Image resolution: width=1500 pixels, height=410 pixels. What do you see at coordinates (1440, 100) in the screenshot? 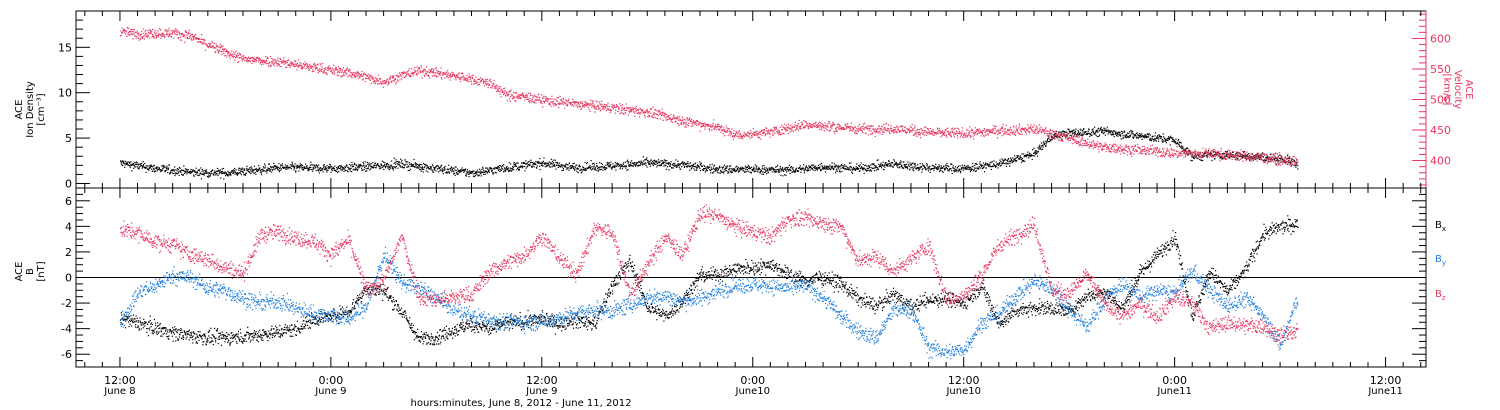
I see `velocity-tick-label: 500` at bounding box center [1440, 100].